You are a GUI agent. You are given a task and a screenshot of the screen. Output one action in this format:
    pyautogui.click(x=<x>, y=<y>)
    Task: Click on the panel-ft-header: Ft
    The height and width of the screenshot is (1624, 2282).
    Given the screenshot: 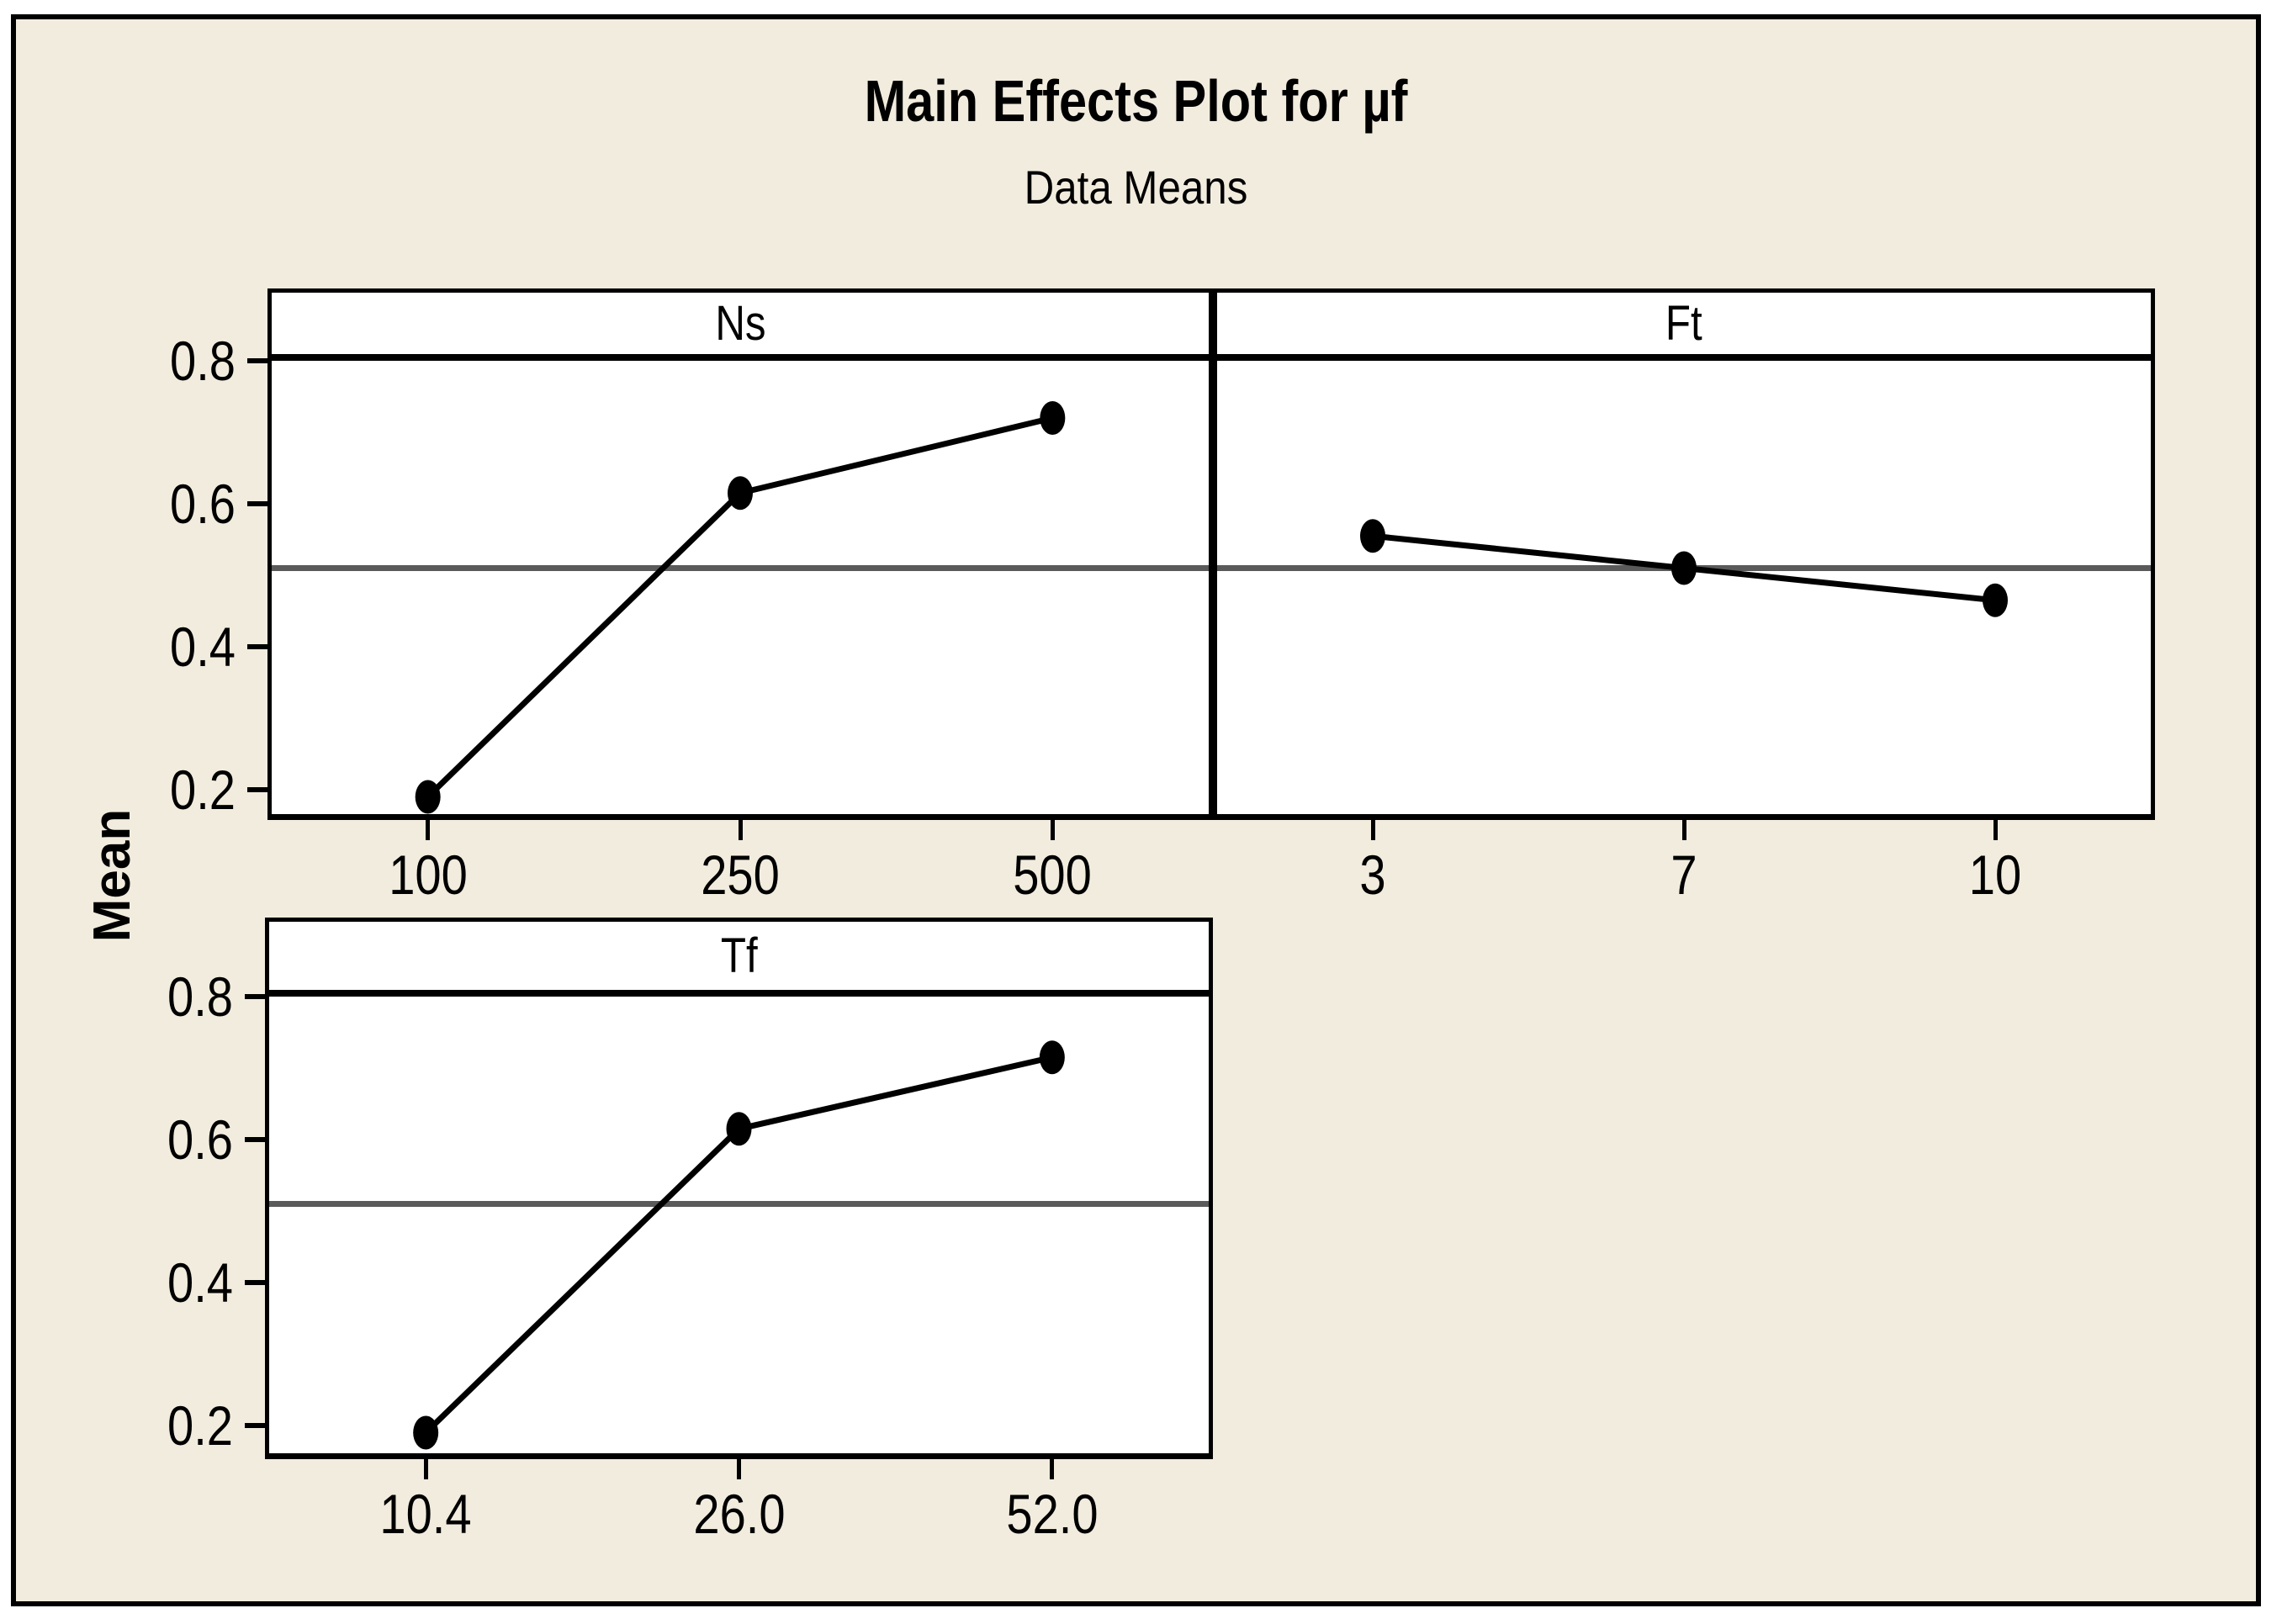 What is the action you would take?
    pyautogui.click(x=1684, y=327)
    